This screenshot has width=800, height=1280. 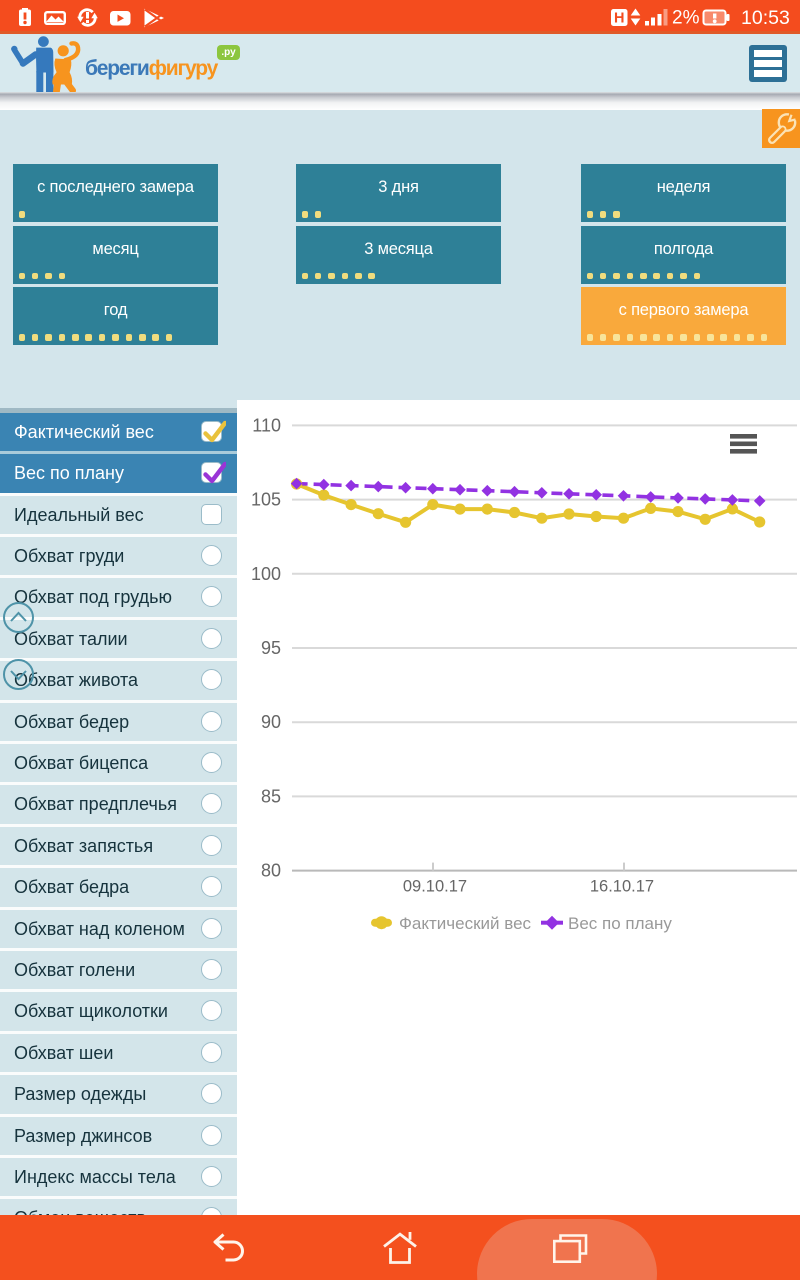 What do you see at coordinates (465, 923) in the screenshot?
I see `svg-text: Фактический вес` at bounding box center [465, 923].